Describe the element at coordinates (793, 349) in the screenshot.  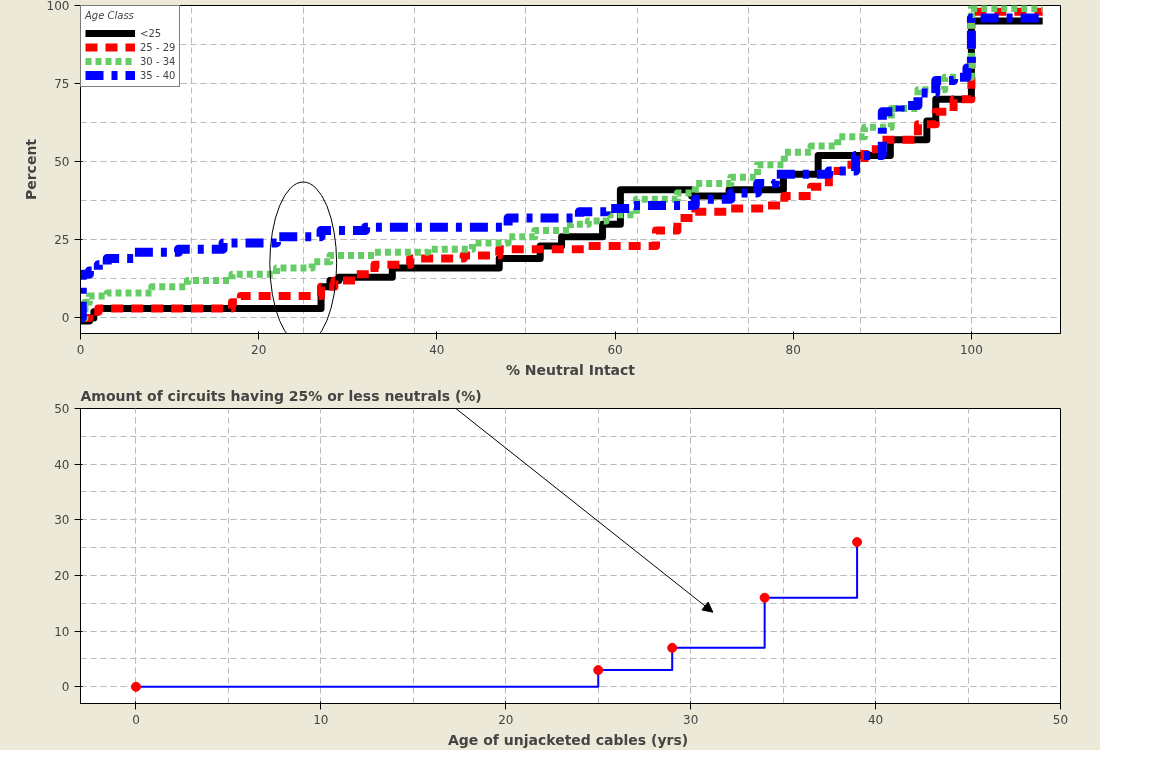
I see `x-tick-label: 80` at that location.